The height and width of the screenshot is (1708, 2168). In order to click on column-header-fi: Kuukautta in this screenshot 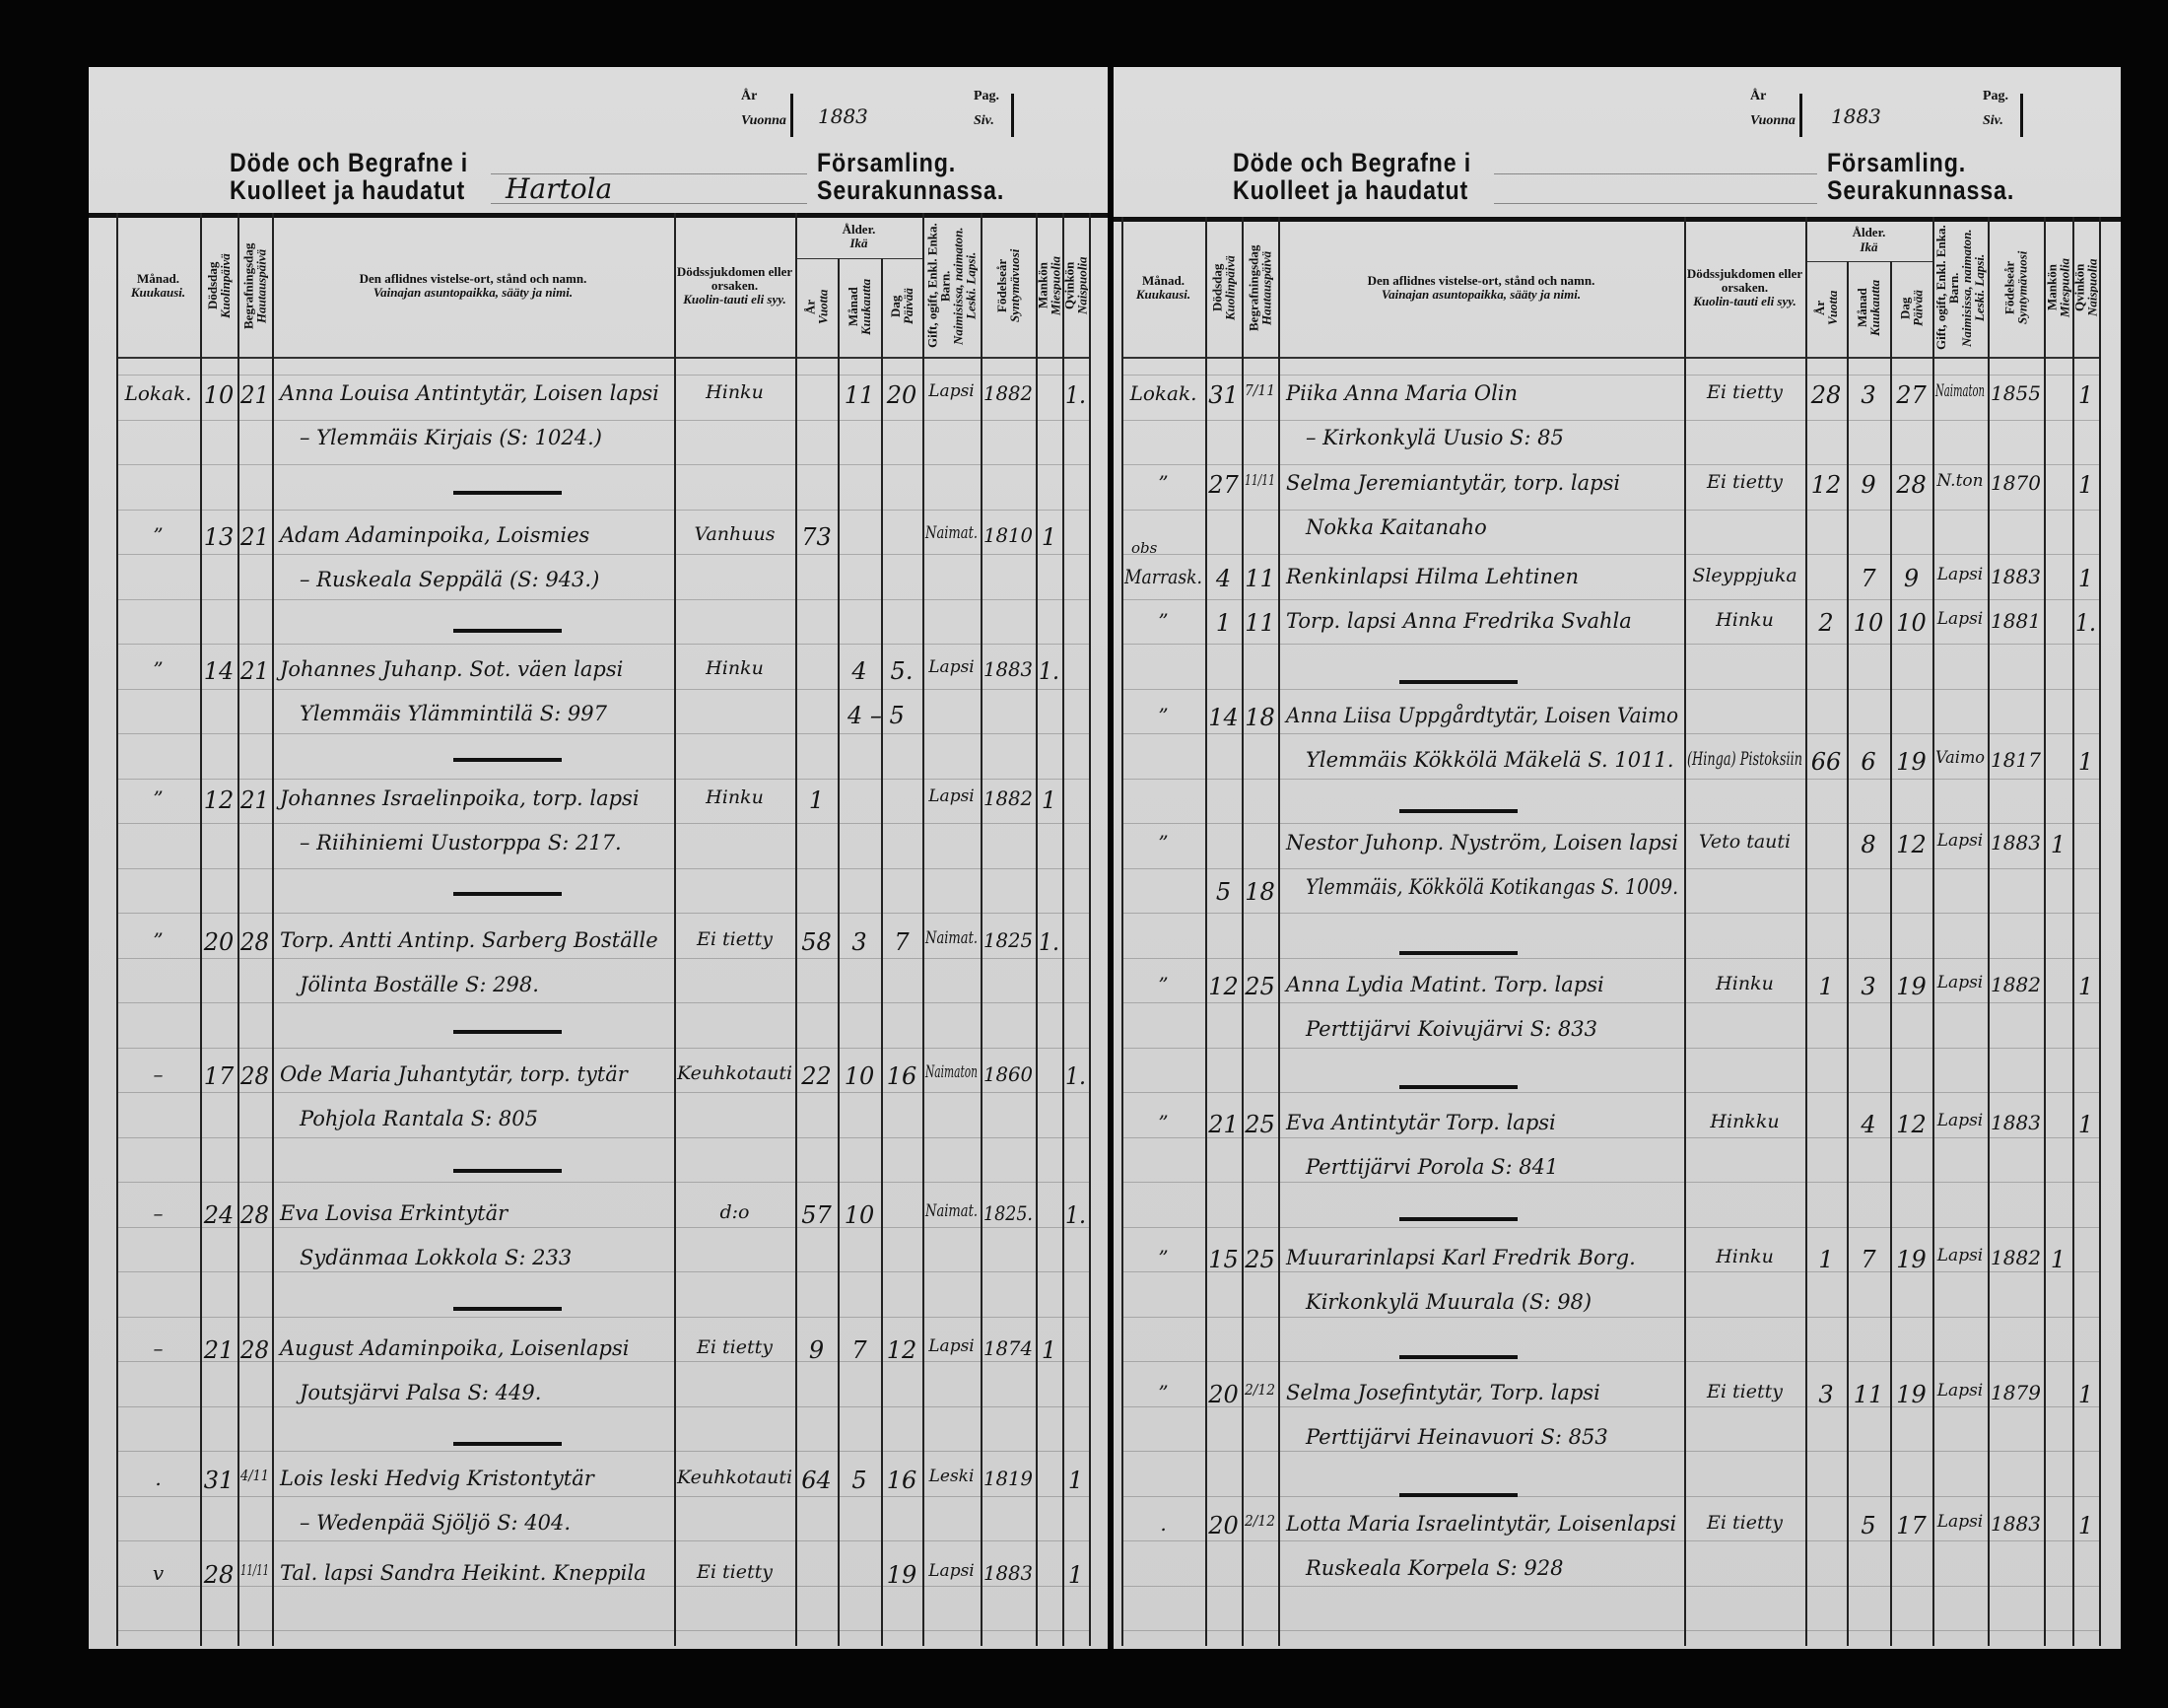, I will do `click(866, 306)`.